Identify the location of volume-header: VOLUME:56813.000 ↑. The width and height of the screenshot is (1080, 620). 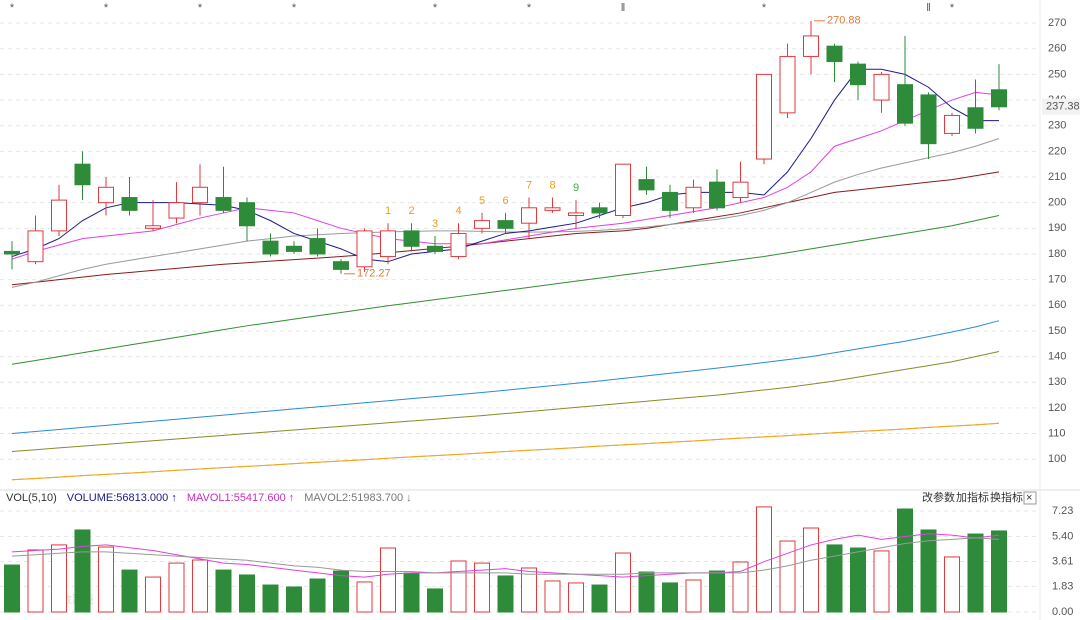
(122, 498).